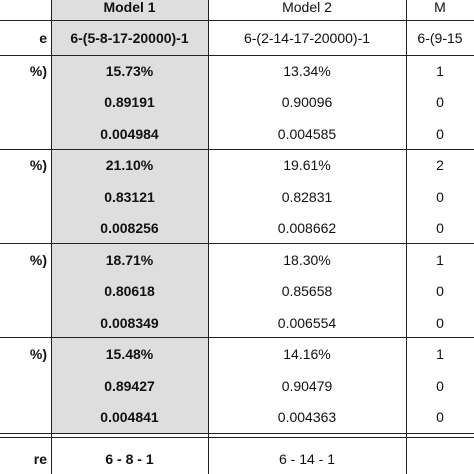  I want to click on value-cell: 0.83121, so click(129, 197).